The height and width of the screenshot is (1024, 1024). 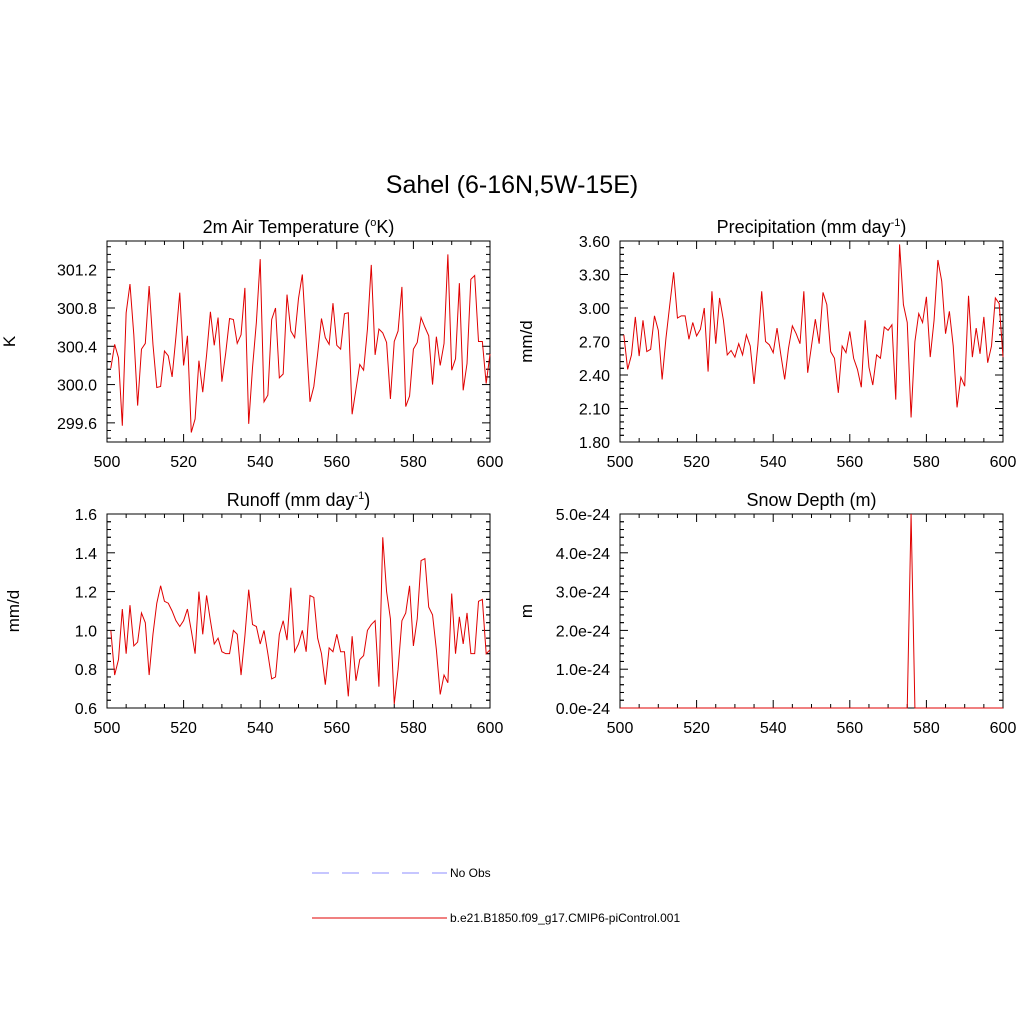 I want to click on y-axis-label: K, so click(x=9, y=341).